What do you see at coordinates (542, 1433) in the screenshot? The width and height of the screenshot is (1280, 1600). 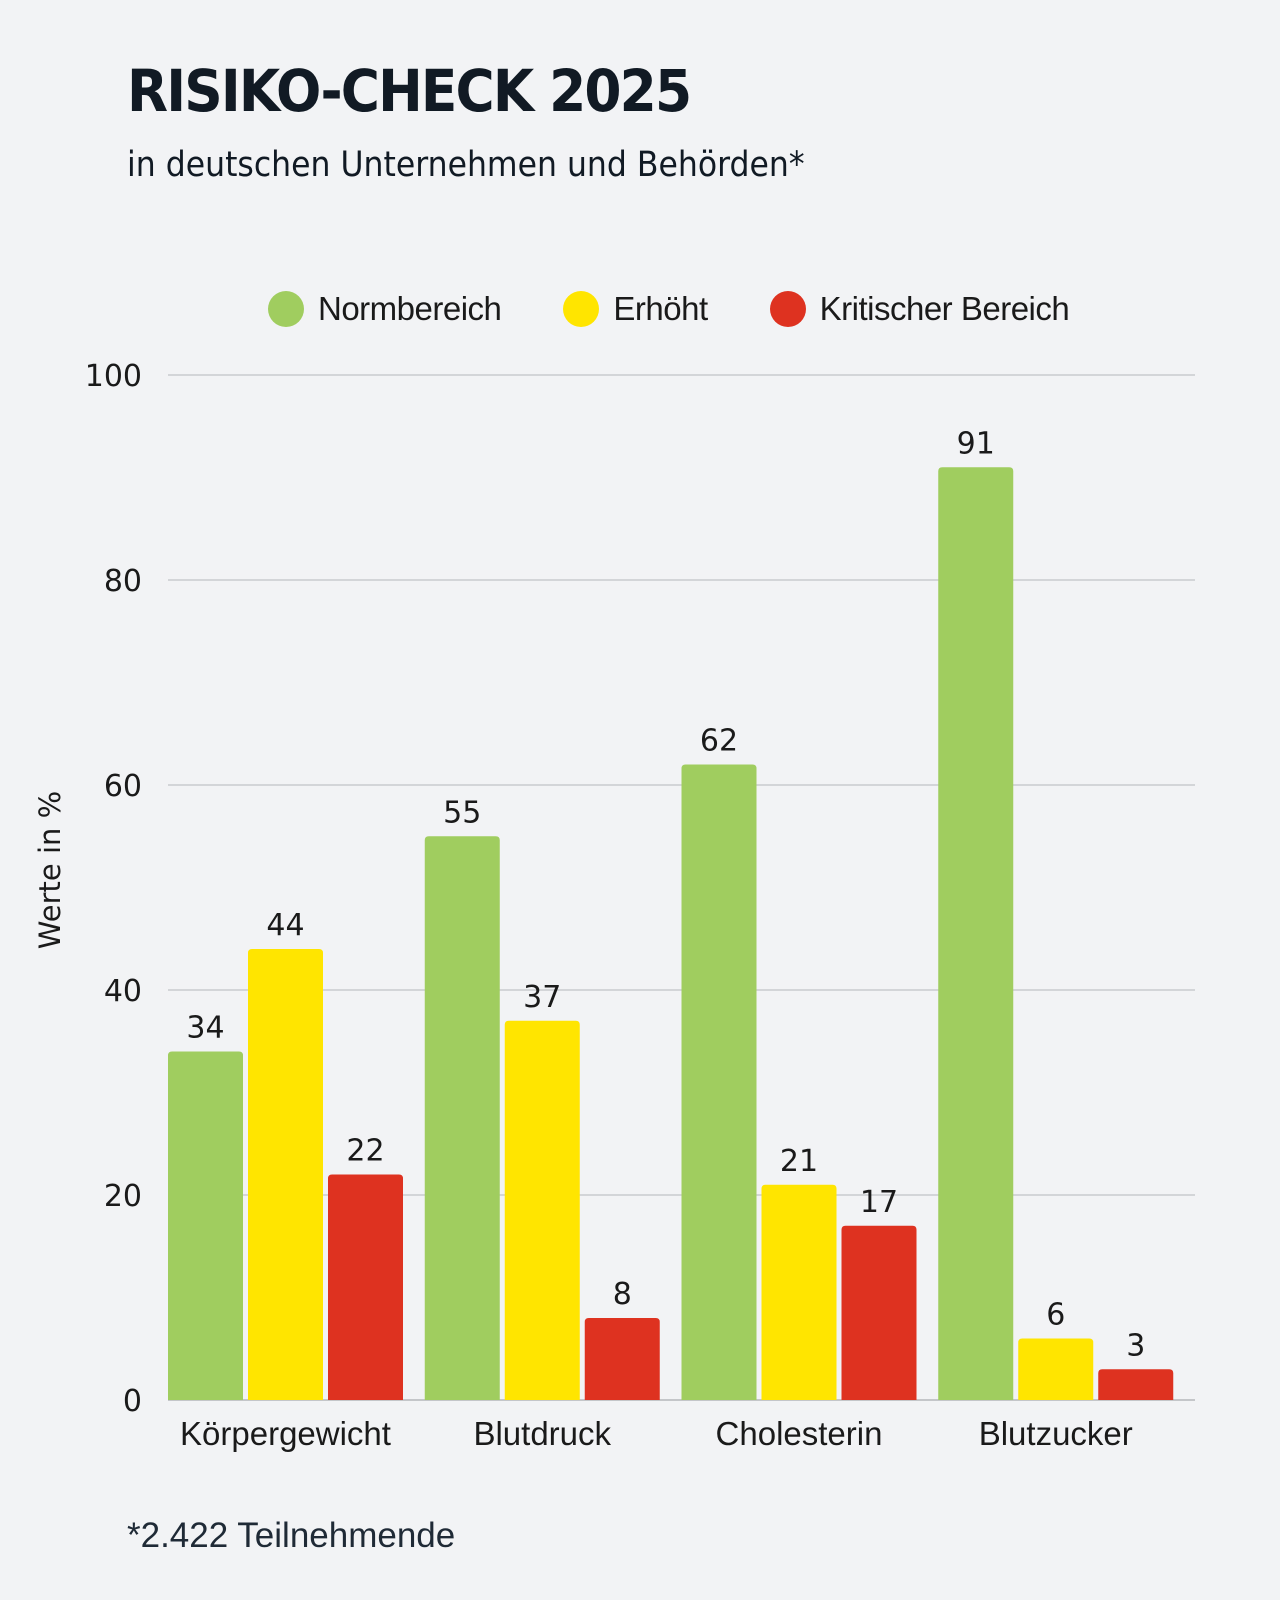 I see `x-tick-label: Blutdruck` at bounding box center [542, 1433].